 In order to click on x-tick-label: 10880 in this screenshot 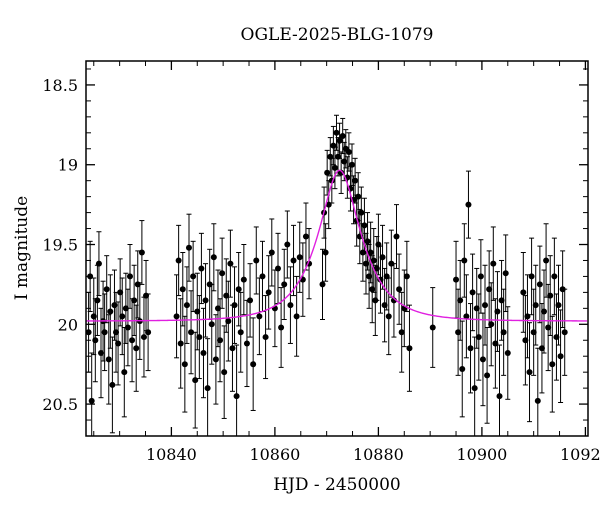, I will do `click(378, 454)`.